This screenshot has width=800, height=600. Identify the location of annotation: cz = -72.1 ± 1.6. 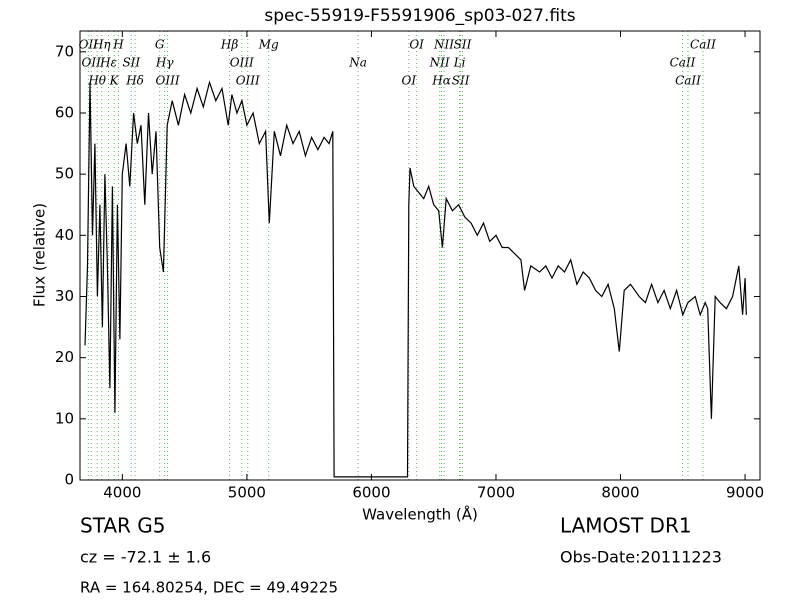
(145, 557).